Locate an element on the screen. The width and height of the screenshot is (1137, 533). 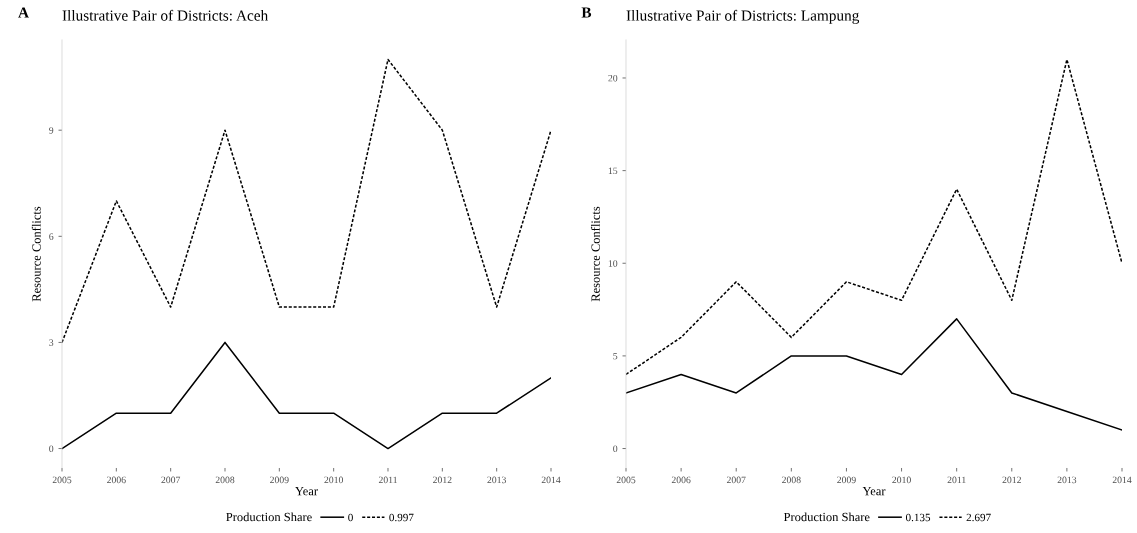
chart-title: Illustrative Pair of Districts: Lampung is located at coordinates (743, 16).